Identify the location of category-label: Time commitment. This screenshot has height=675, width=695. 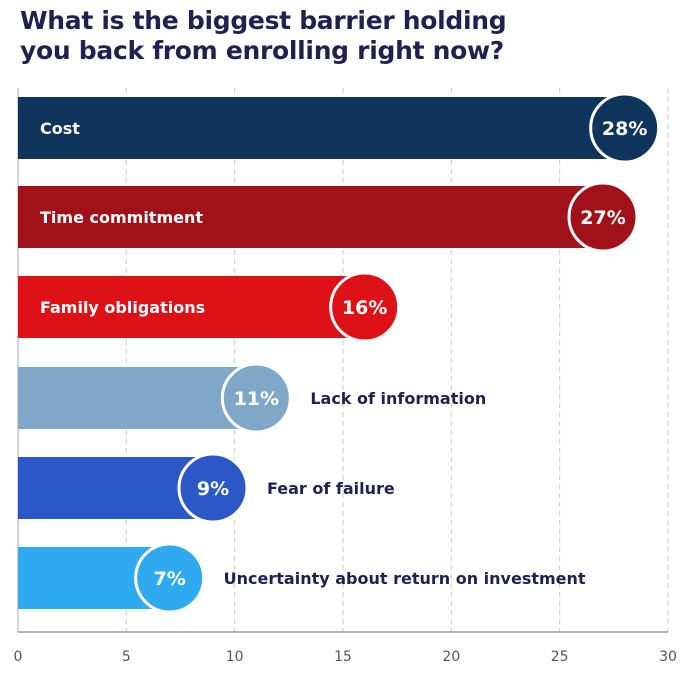
(121, 217).